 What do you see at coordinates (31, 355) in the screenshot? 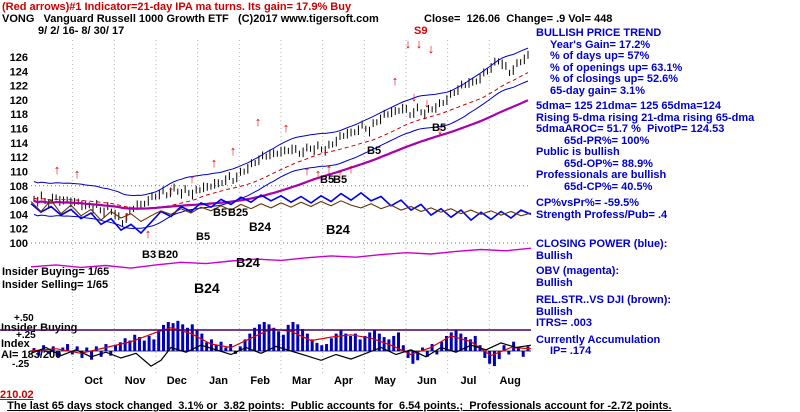
I see `accumulation-index-value: AI= 183/200` at bounding box center [31, 355].